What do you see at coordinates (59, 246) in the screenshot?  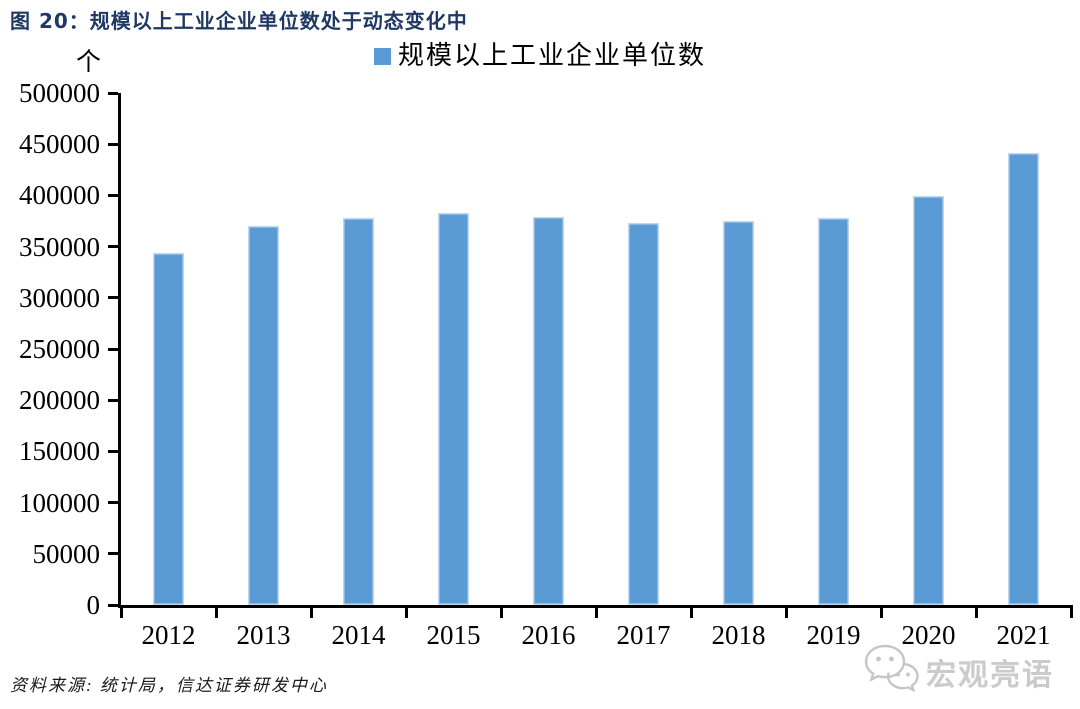 I see `y-axis-tick-label: 350000` at bounding box center [59, 246].